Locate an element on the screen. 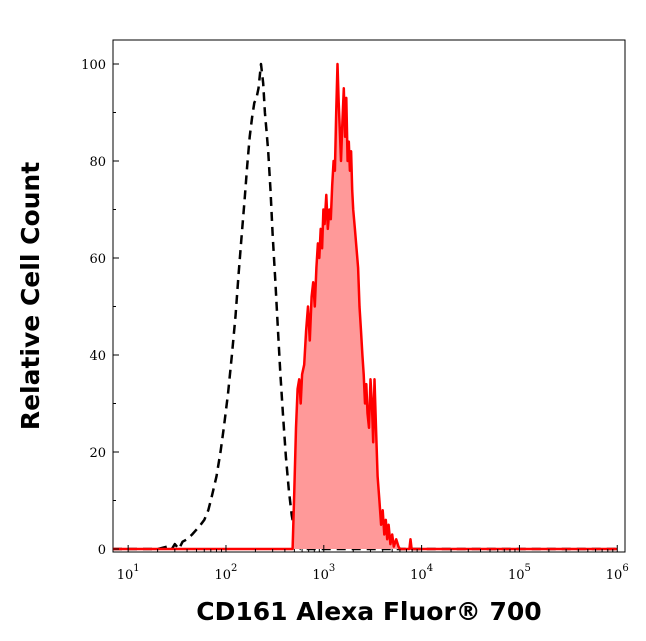  x-axis-ticks: 10¹ 10² 10³ 10⁴ 10⁵ 10⁶ is located at coordinates (373, 564).